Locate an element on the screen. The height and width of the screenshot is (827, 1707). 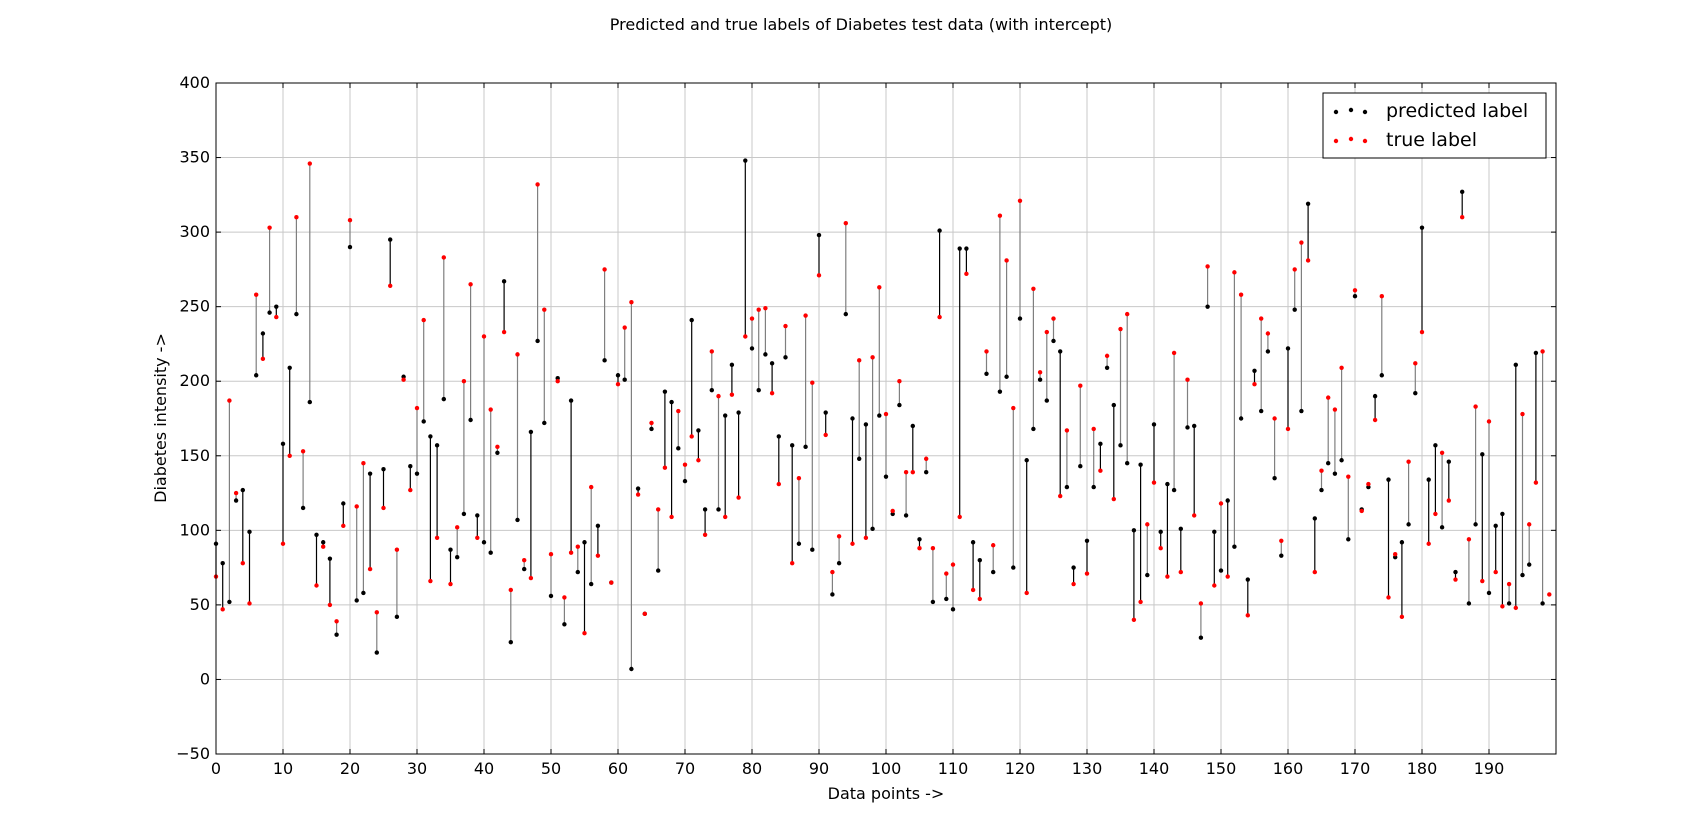
x-tick-label: 130 is located at coordinates (1087, 768).